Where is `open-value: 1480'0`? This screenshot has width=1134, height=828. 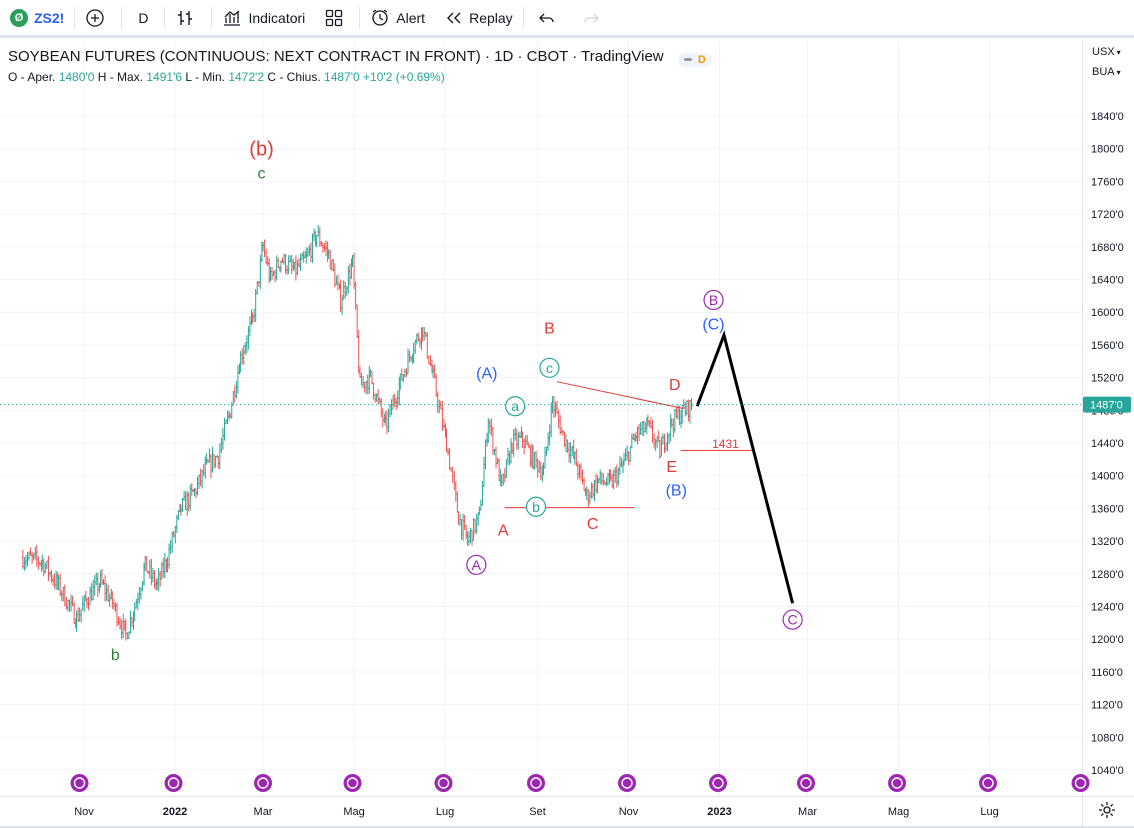
open-value: 1480'0 is located at coordinates (76, 77).